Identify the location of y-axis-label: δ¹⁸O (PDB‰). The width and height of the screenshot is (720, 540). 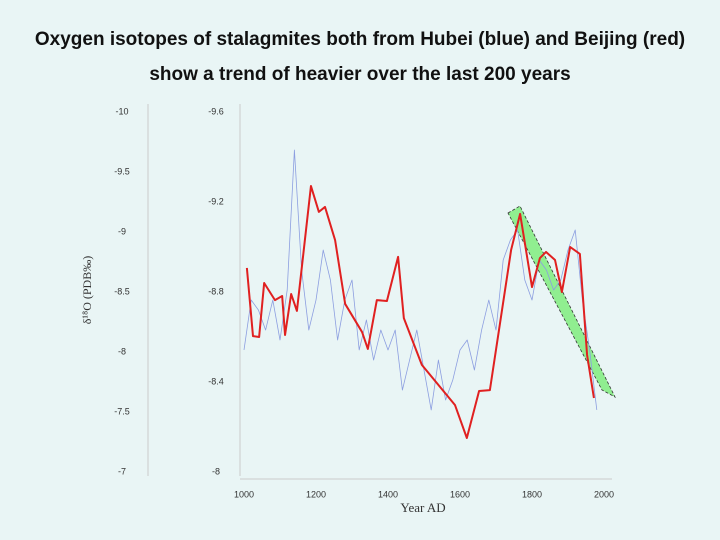
(87, 290).